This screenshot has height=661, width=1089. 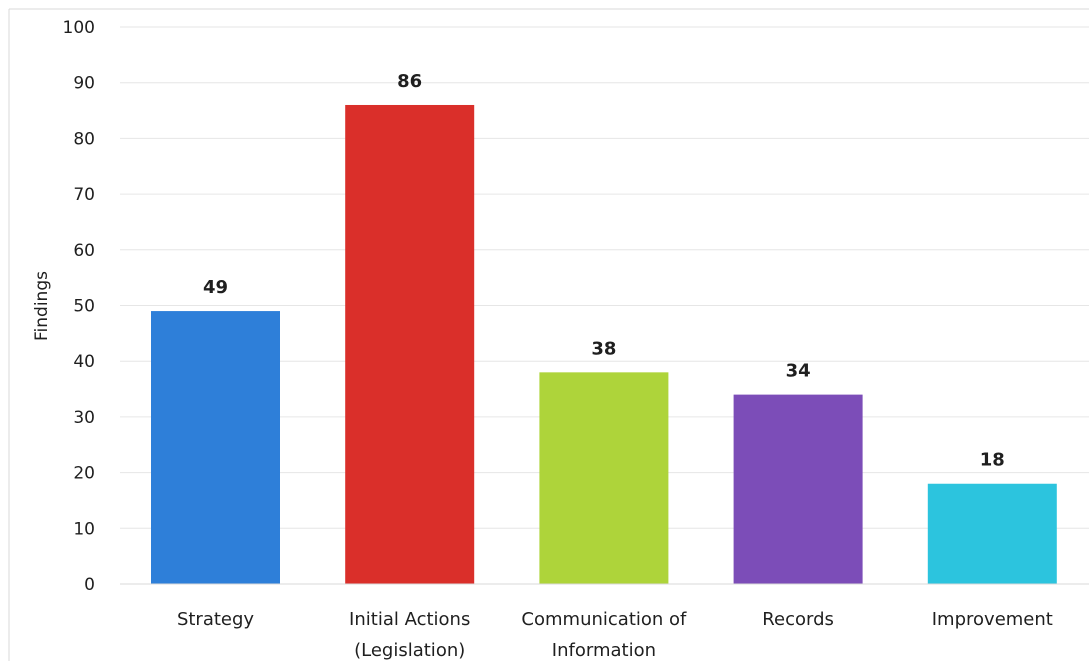 What do you see at coordinates (604, 619) in the screenshot?
I see `x-tick-label: Communication of` at bounding box center [604, 619].